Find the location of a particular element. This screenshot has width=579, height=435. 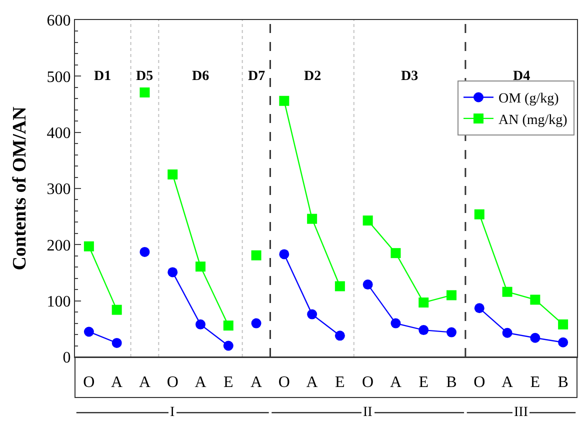

annotation: D1 is located at coordinates (103, 76).